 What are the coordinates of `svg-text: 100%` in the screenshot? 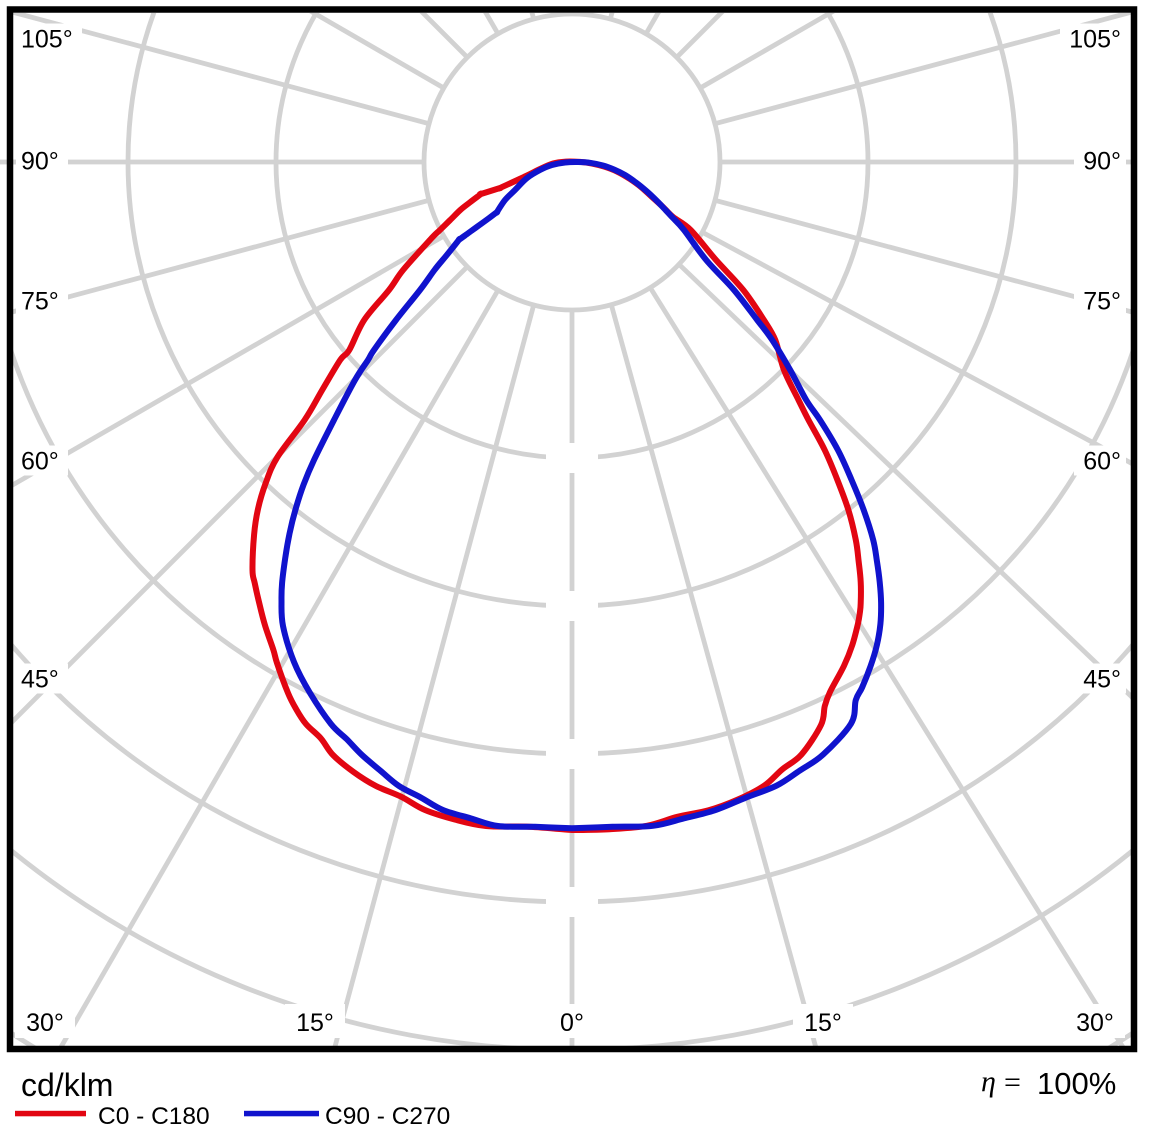 It's located at (1076, 1083).